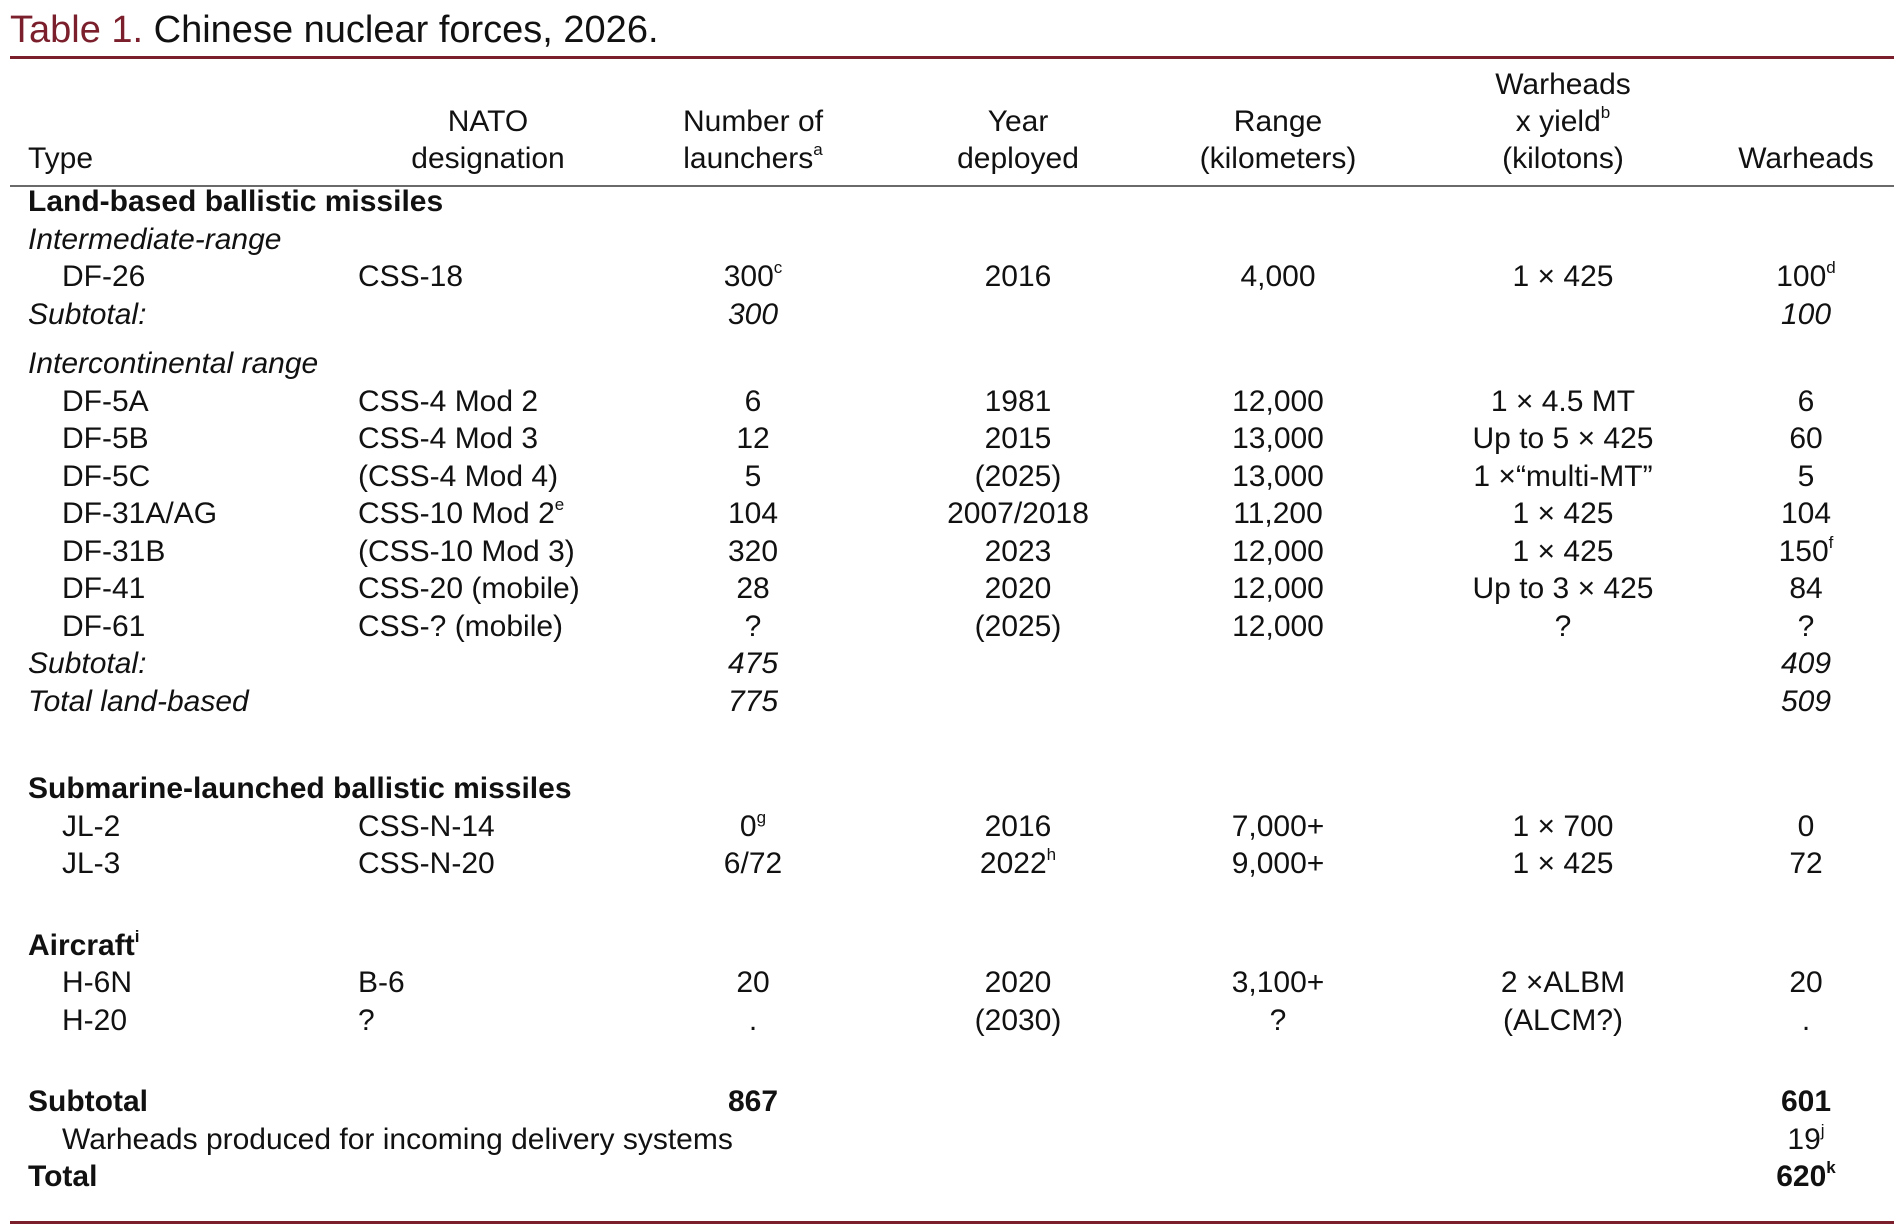  I want to click on cell-type: DF-31B, so click(114, 551).